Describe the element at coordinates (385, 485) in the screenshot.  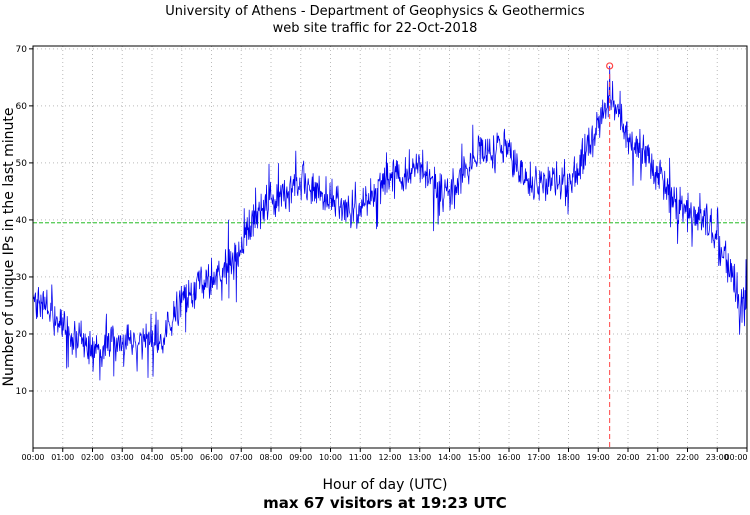
I see `x-axis-label: Hour of day (UTC)` at that location.